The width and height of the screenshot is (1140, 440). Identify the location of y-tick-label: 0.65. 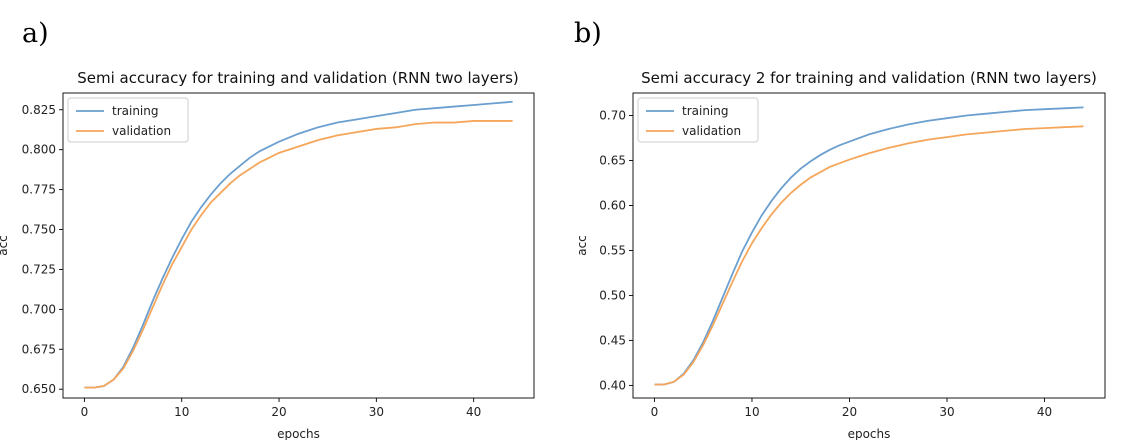
(612, 160).